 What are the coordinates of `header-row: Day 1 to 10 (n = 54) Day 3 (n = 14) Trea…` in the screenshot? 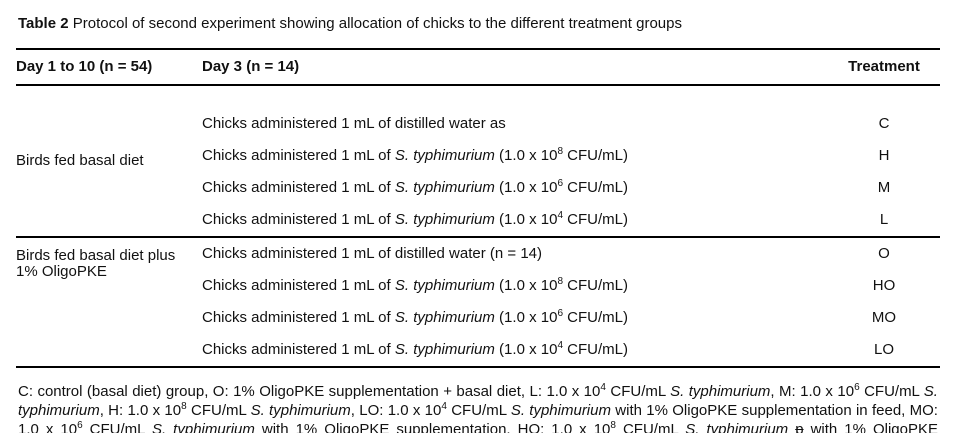 It's located at (478, 67).